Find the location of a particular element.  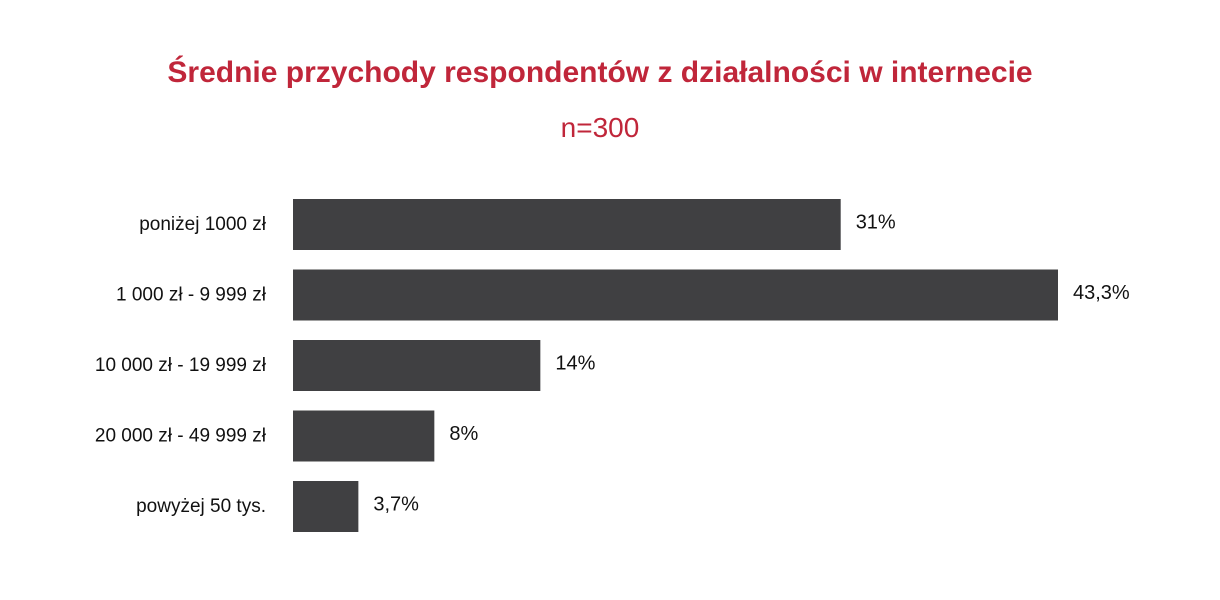

value-label: 3,7% is located at coordinates (396, 505).